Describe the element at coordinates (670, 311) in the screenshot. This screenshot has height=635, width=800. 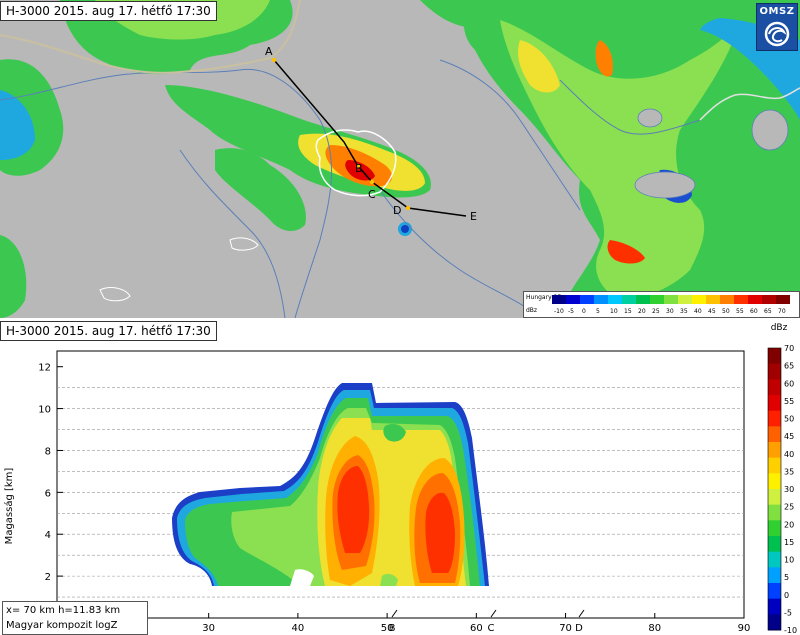
I see `scale-tick-label: 30` at that location.